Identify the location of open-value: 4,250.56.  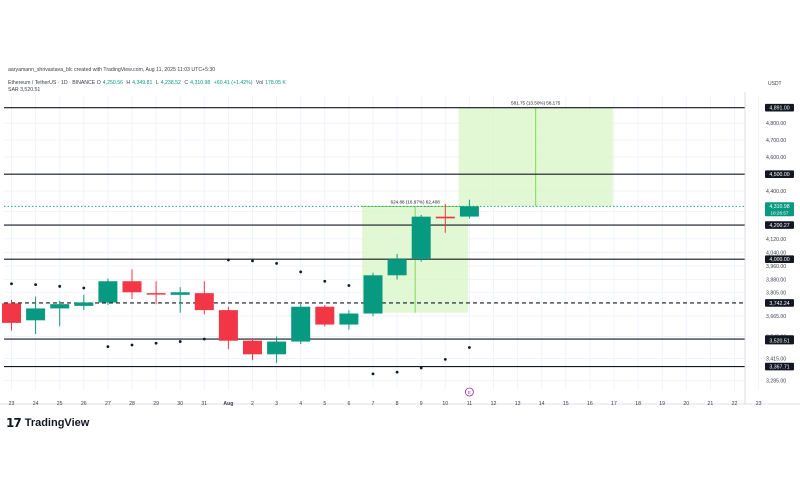
(112, 83).